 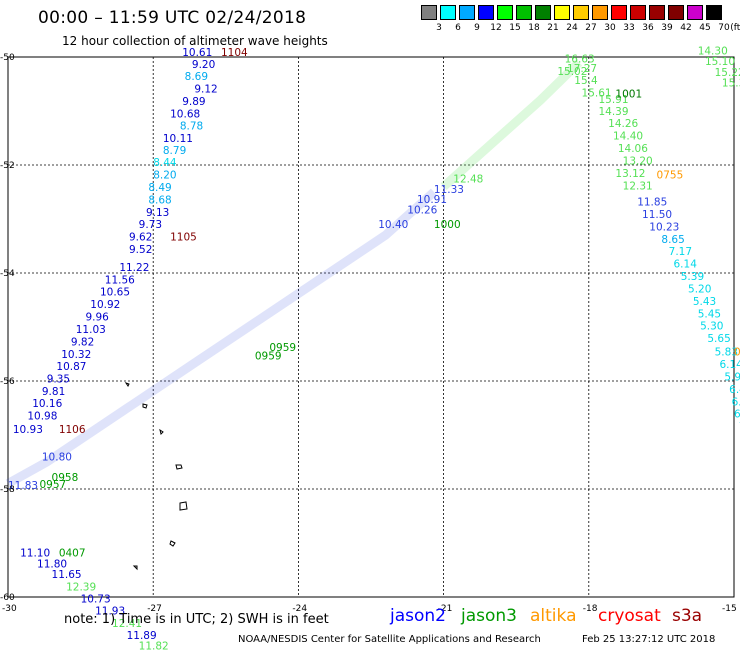 I want to click on legend-label: 36, so click(x=648, y=28).